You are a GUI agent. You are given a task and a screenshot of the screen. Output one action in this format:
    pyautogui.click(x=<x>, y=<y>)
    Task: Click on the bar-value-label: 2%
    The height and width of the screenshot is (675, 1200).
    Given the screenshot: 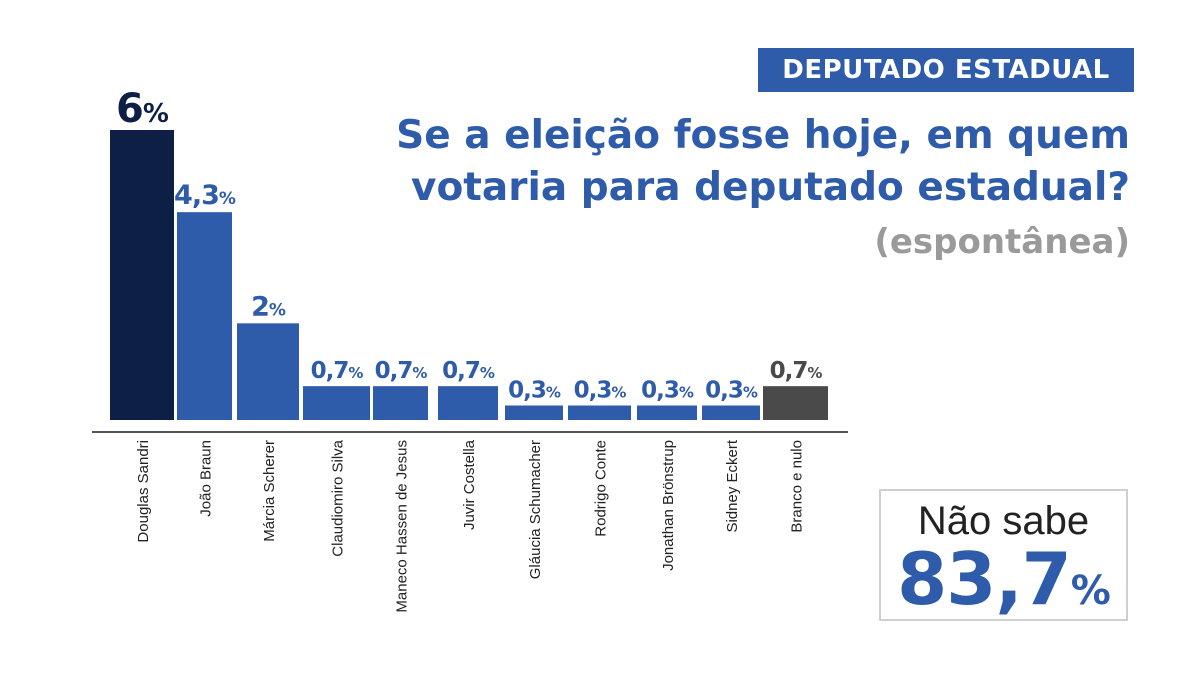 What is the action you would take?
    pyautogui.click(x=268, y=306)
    